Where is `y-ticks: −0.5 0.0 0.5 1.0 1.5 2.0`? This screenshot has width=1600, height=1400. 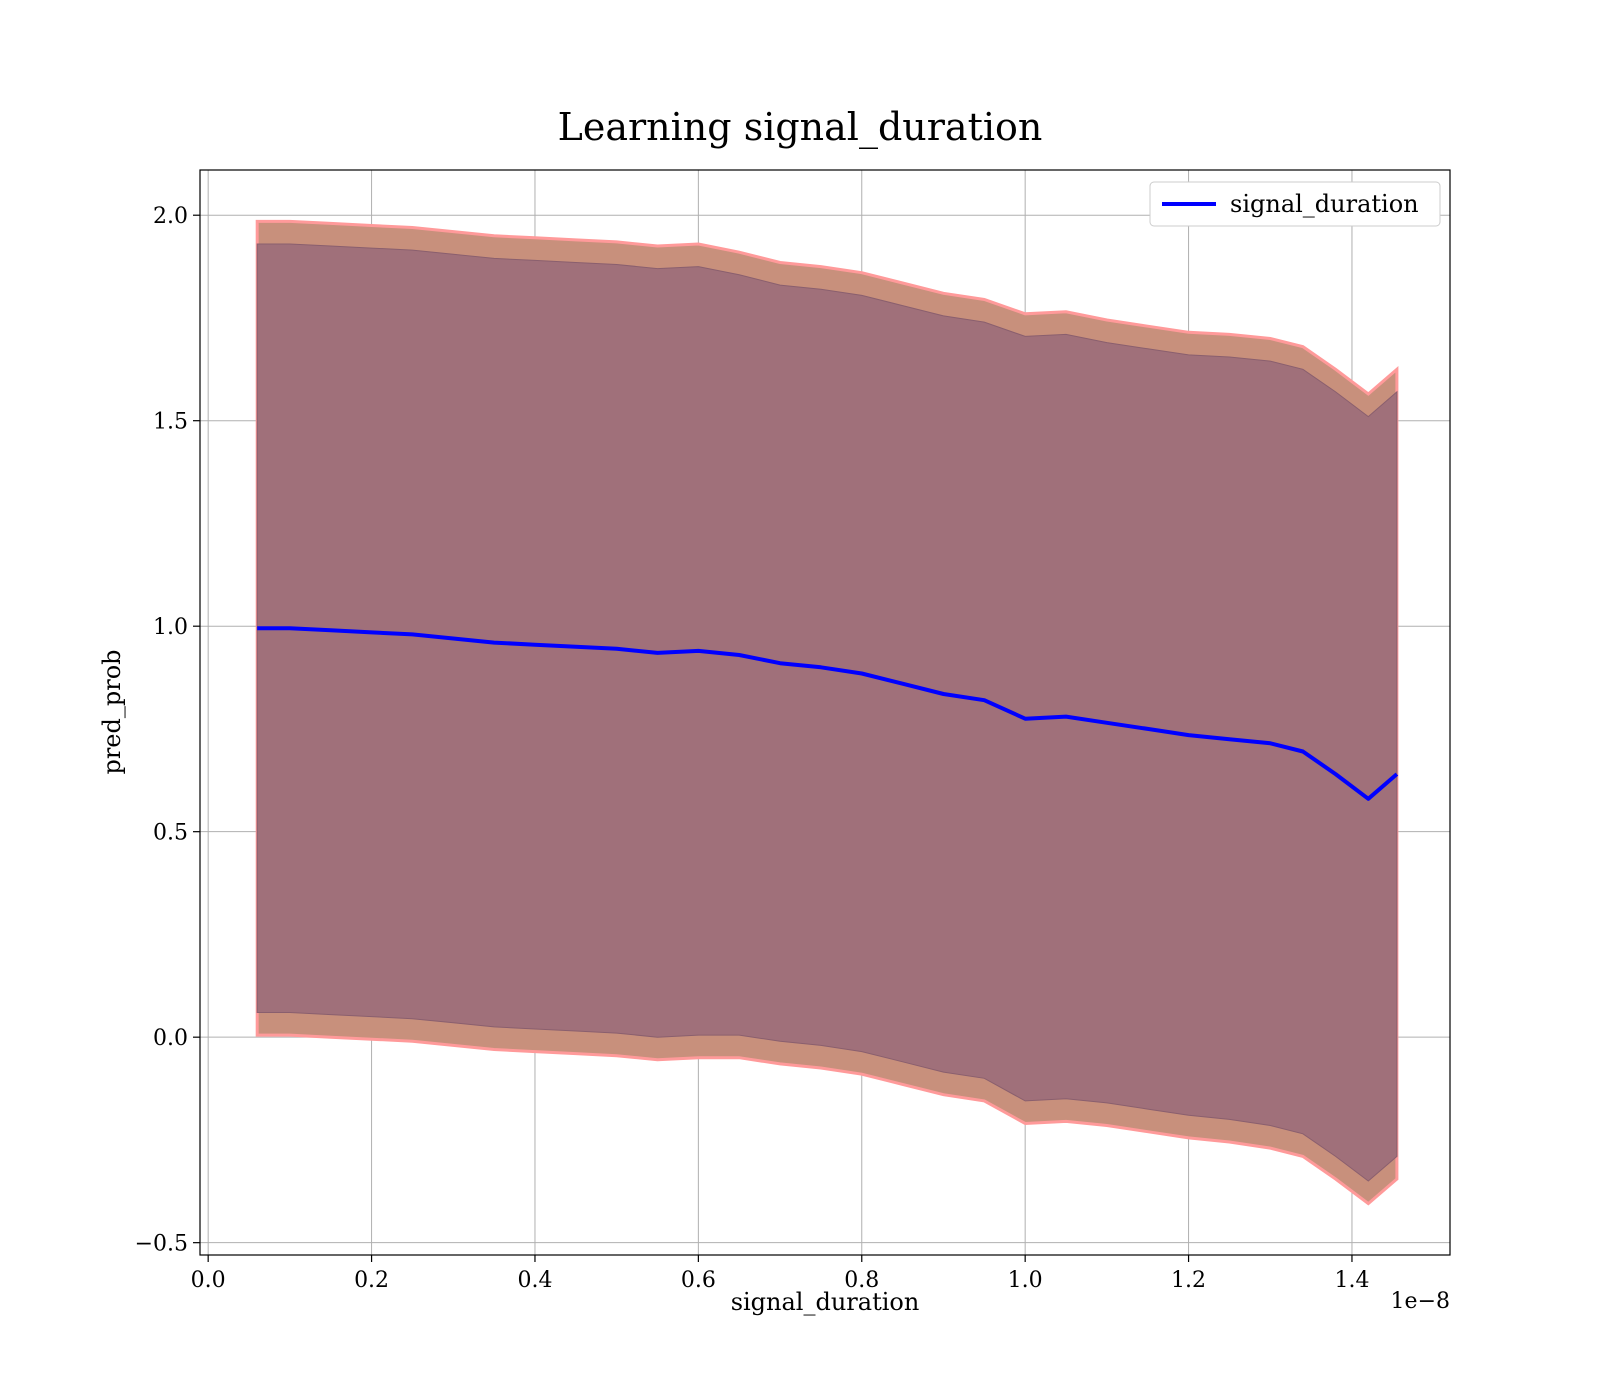 y-ticks: −0.5 0.0 0.5 1.0 1.5 2.0 is located at coordinates (167, 730).